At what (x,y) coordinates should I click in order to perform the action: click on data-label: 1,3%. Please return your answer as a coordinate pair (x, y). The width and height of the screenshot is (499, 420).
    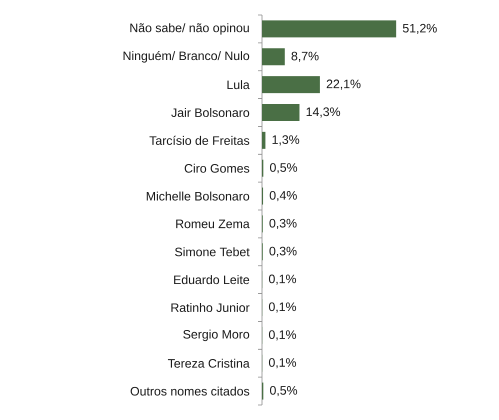
    Looking at the image, I should click on (286, 140).